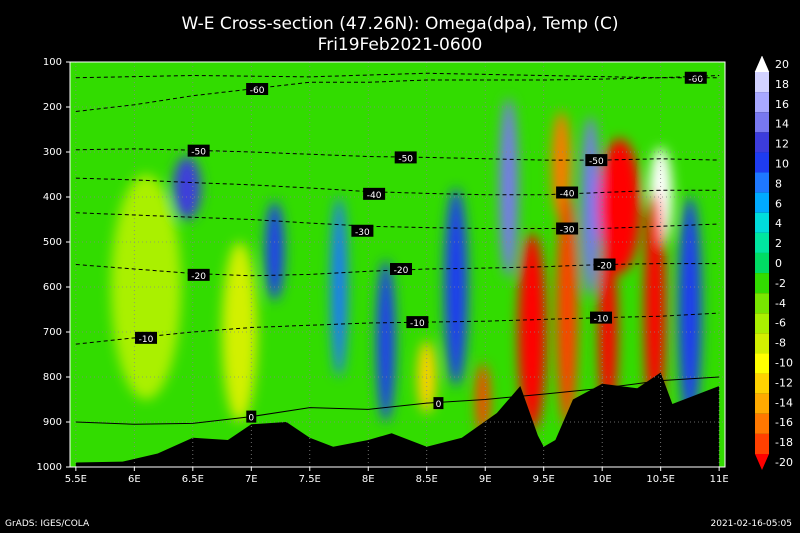  What do you see at coordinates (762, 462) in the screenshot?
I see `colorbar-arrow-bottom` at bounding box center [762, 462].